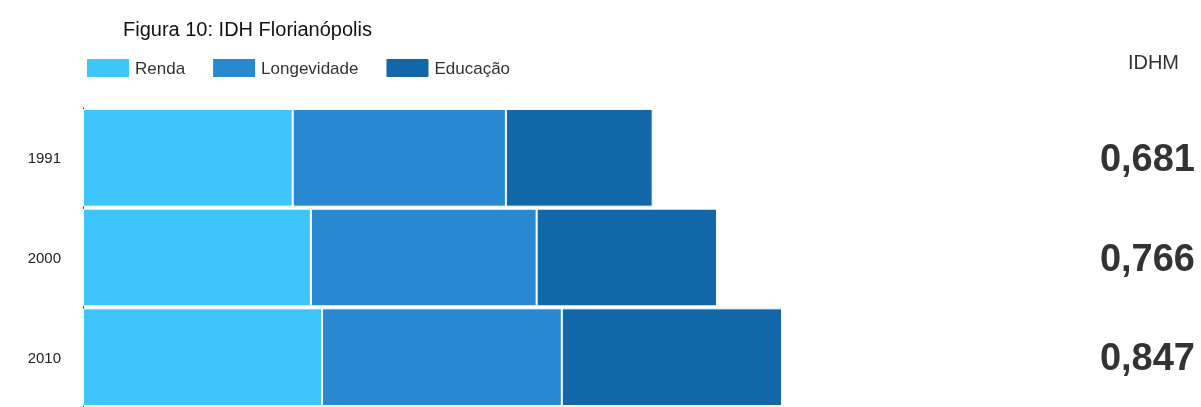 This screenshot has height=407, width=1201. I want to click on legend-label: Educação, so click(472, 68).